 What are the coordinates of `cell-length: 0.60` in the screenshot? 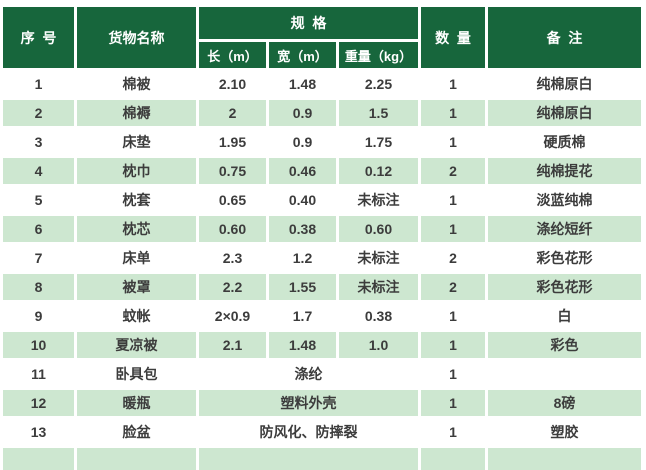 It's located at (232, 229).